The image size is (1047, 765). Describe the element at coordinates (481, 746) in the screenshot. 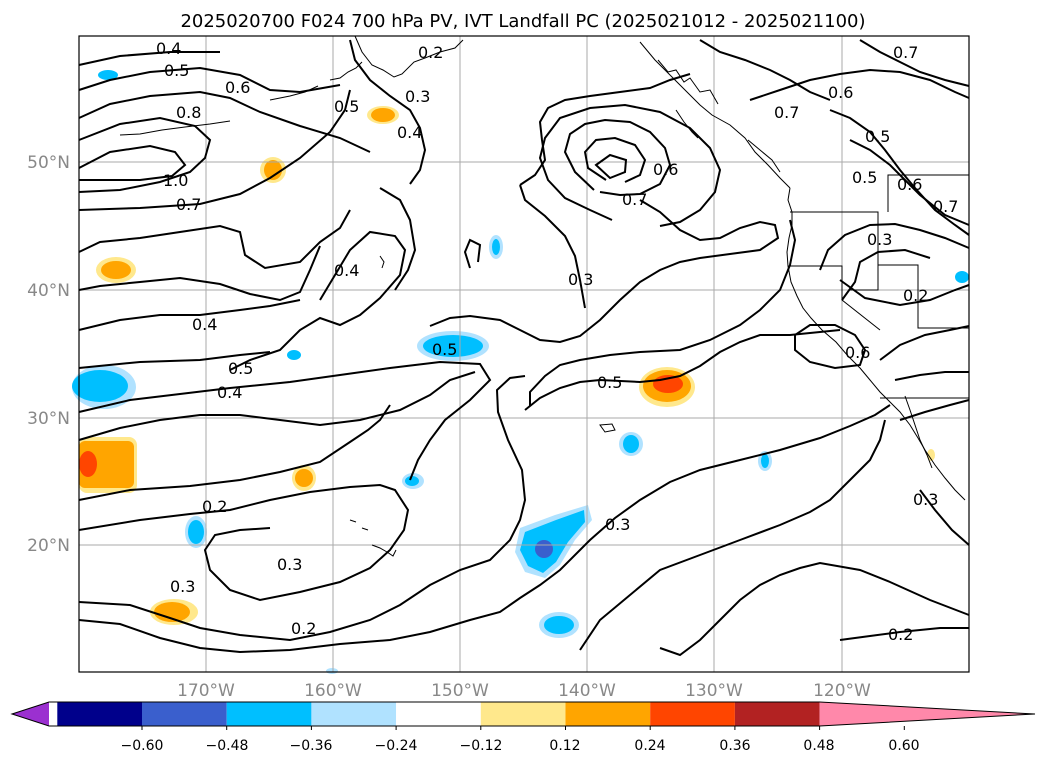

I see `colorbar-tick-label: −0.12` at that location.